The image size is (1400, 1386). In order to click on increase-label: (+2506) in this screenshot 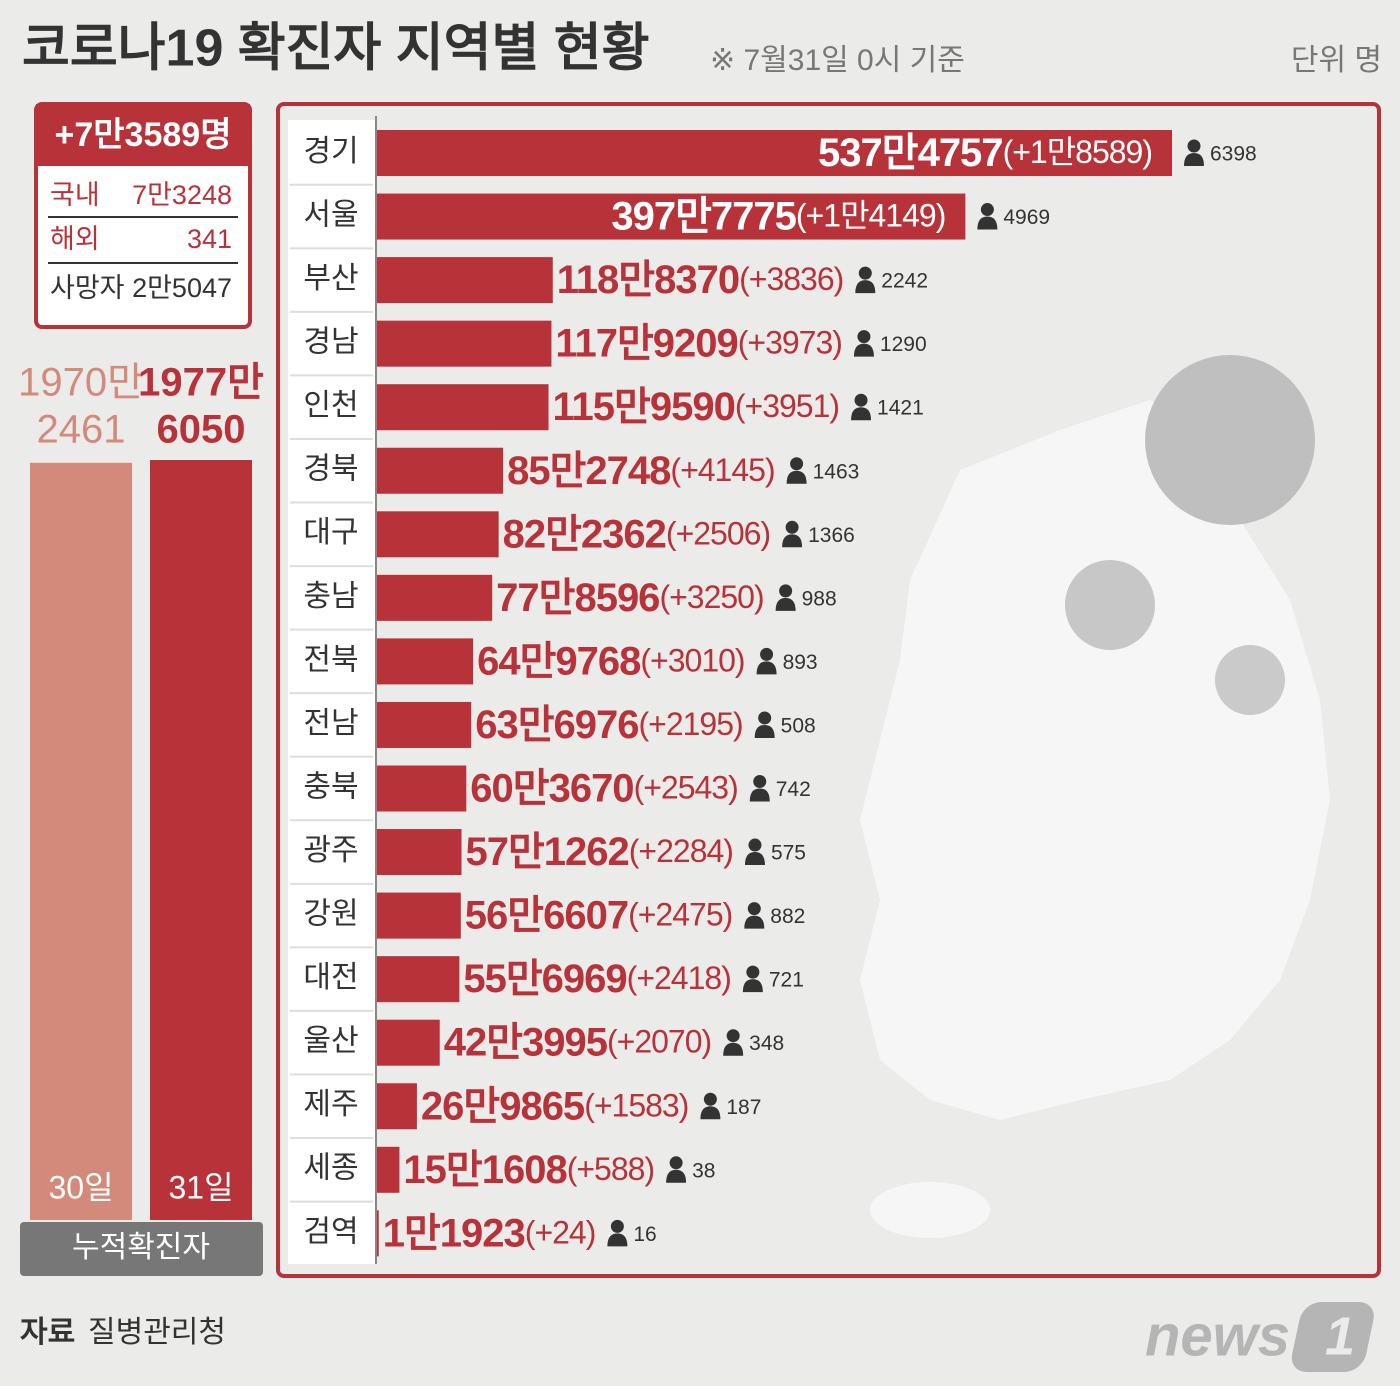, I will do `click(718, 534)`.